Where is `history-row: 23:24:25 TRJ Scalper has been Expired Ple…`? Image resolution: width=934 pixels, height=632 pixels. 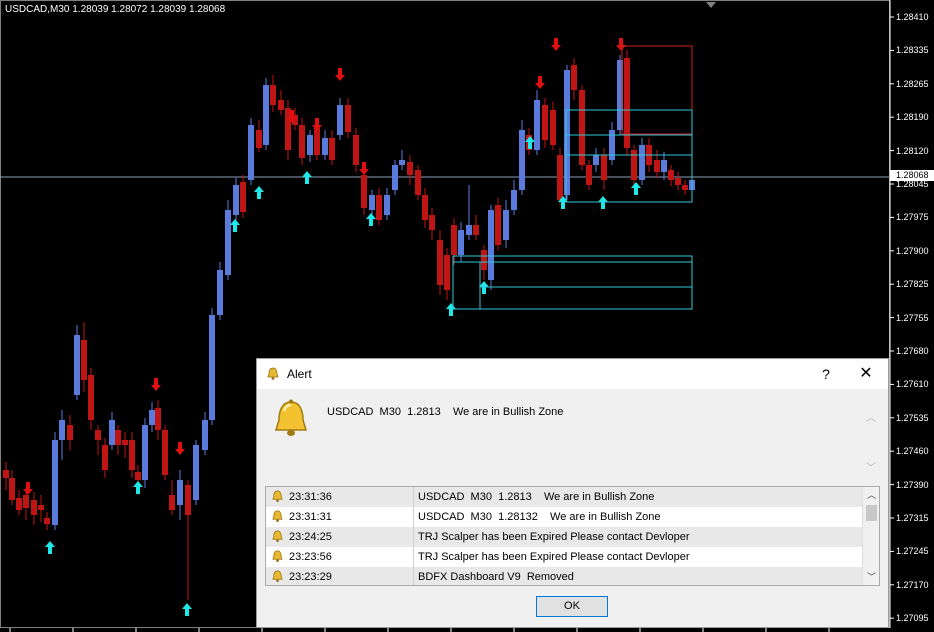 history-row: 23:24:25 TRJ Scalper has been Expired Ple… is located at coordinates (564, 537).